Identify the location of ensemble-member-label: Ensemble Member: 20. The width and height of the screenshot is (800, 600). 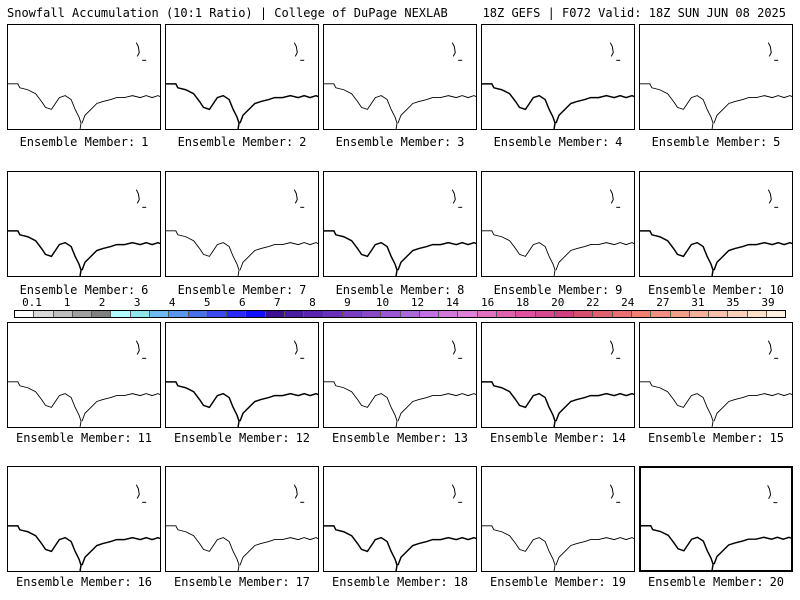
(716, 582).